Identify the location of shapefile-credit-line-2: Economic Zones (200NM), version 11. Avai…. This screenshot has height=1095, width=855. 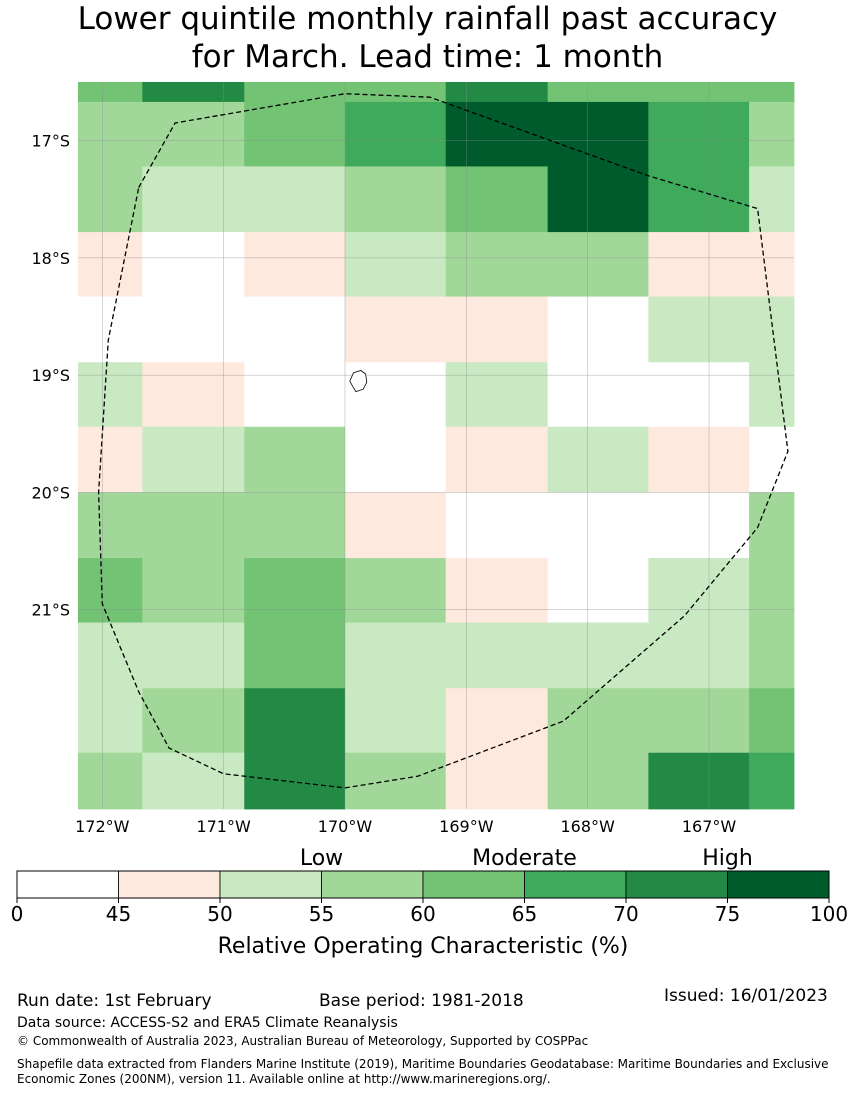
(284, 1079).